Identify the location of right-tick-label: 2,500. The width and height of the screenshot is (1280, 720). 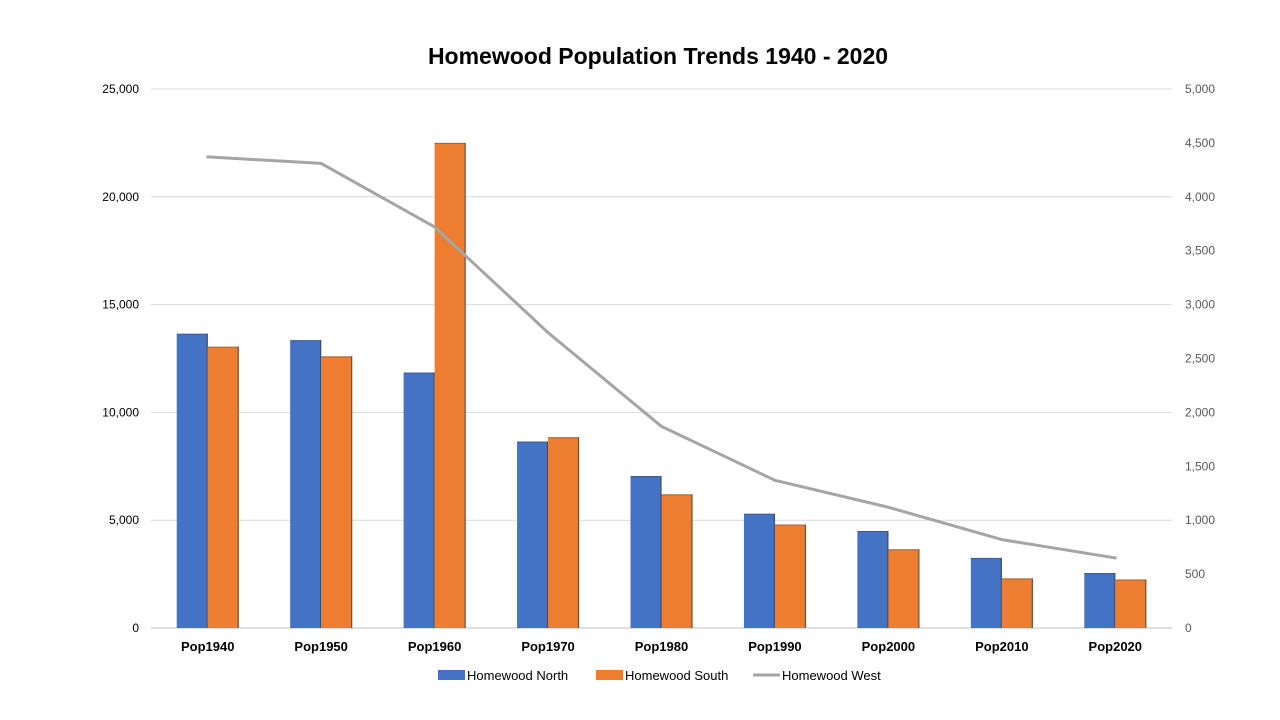
(1200, 359).